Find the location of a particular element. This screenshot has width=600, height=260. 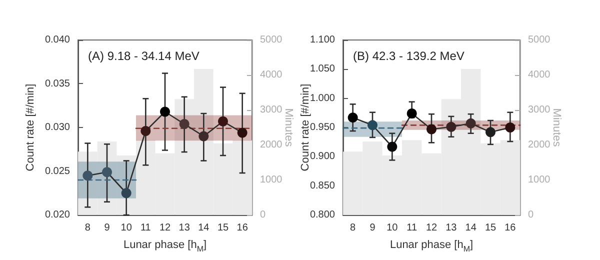

y-tick-label: 0.025 is located at coordinates (57, 171).